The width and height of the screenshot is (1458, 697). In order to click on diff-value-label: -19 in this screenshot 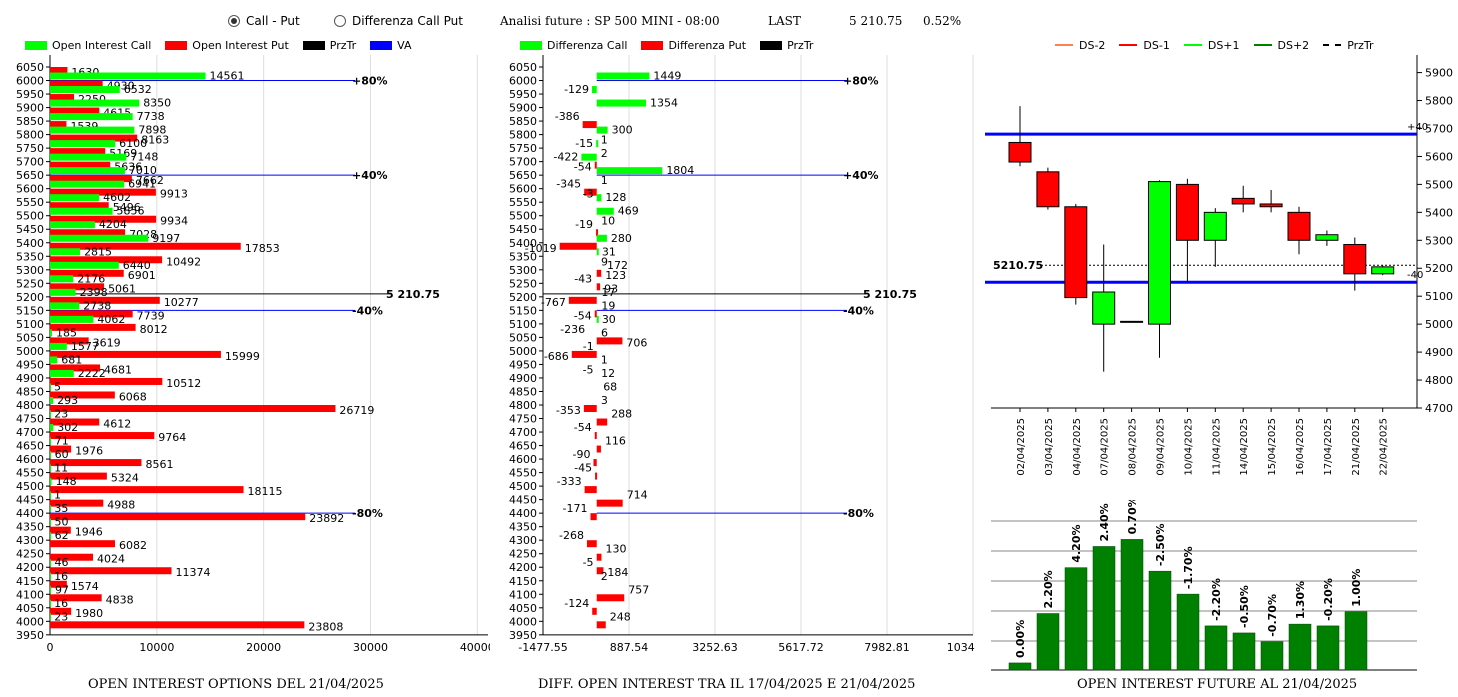, I will do `click(584, 224)`.